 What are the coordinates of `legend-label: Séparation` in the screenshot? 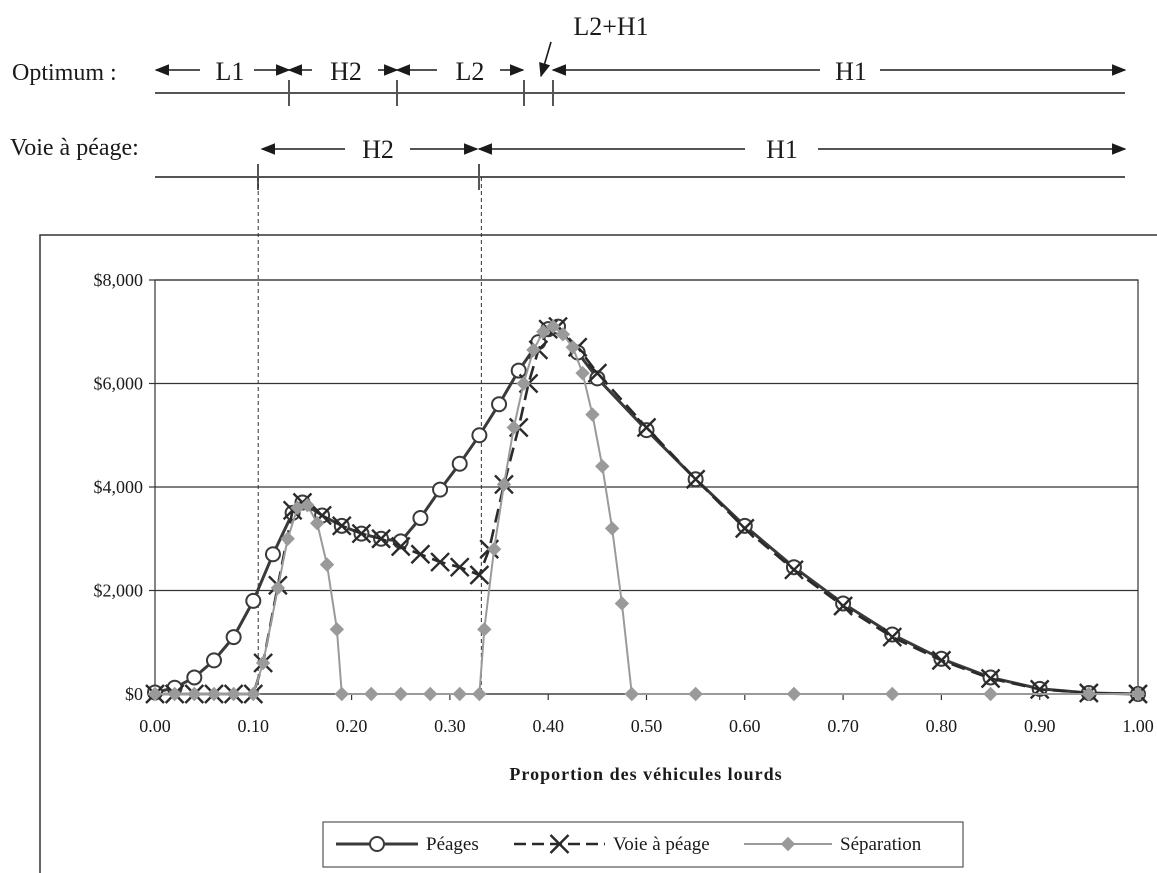 It's located at (881, 844).